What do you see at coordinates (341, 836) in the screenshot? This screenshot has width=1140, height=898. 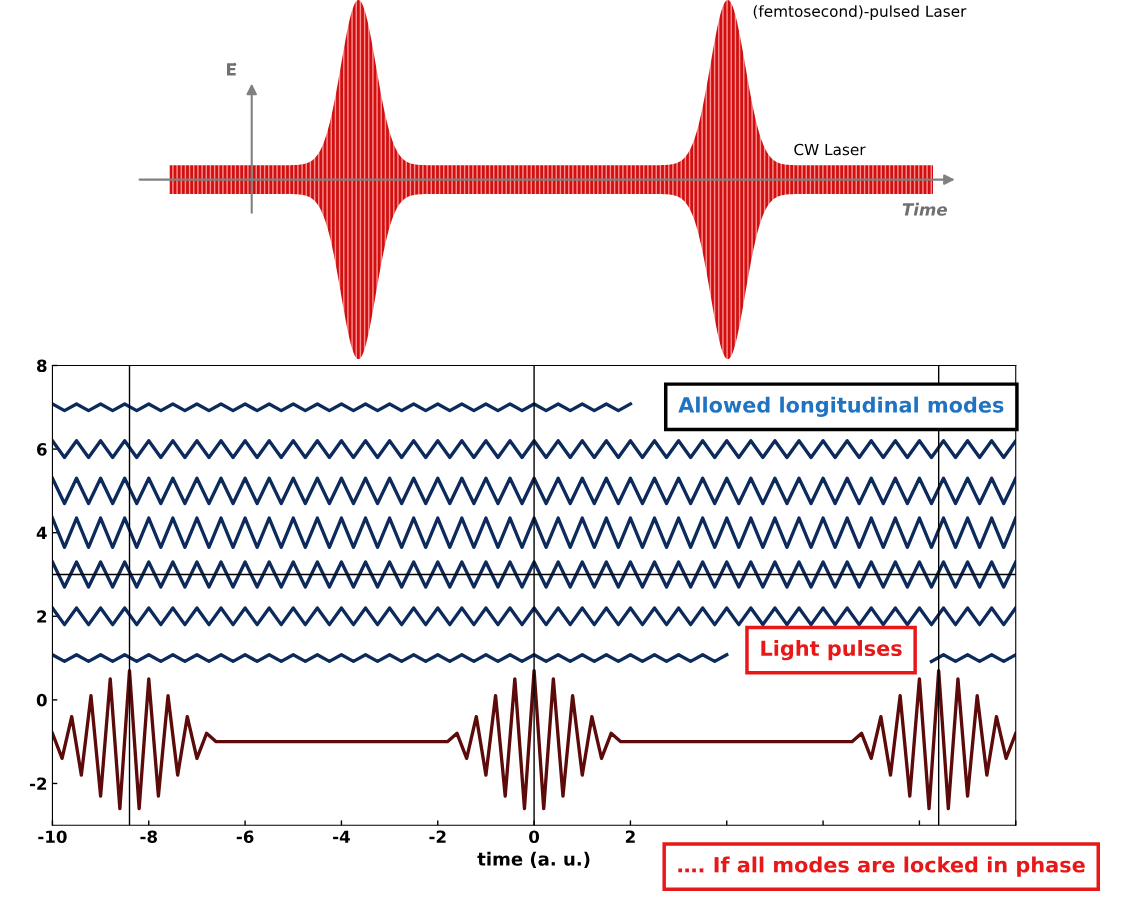 I see `x-tick-label: -4` at bounding box center [341, 836].